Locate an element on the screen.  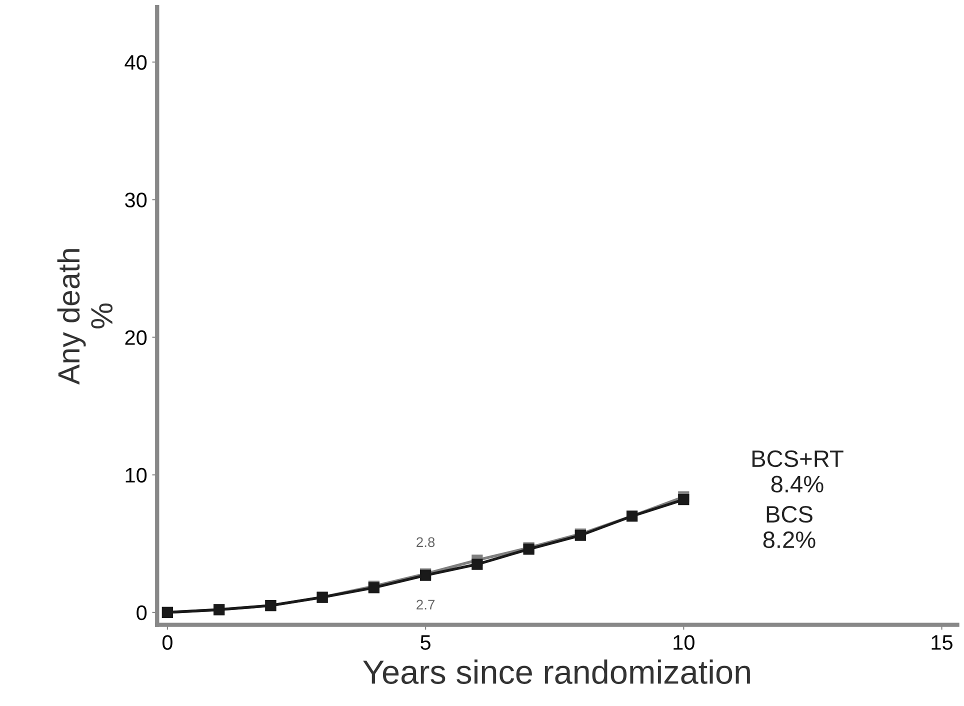
y-tick-label: 0 is located at coordinates (141, 612).